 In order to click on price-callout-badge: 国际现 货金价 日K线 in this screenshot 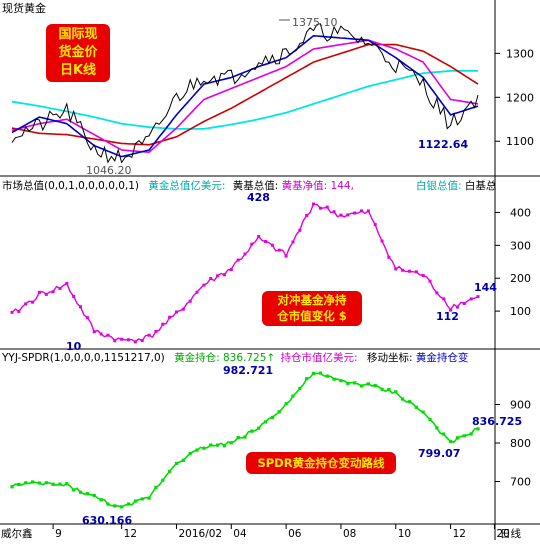, I will do `click(78, 53)`.